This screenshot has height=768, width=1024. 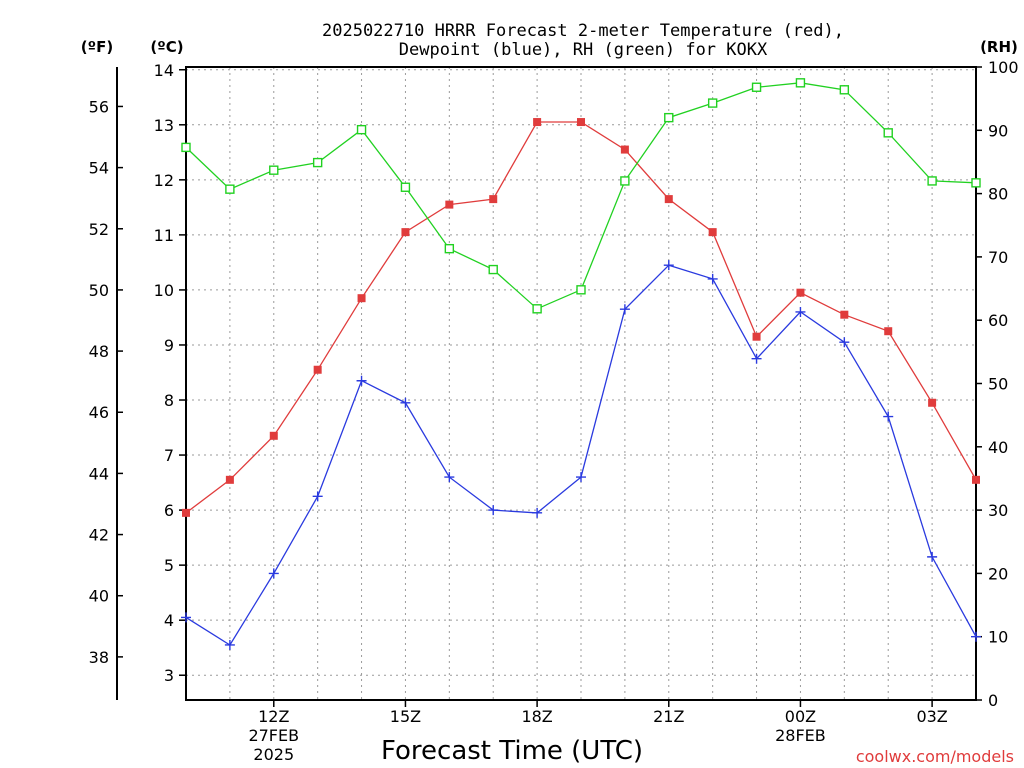 What do you see at coordinates (99, 412) in the screenshot?
I see `fahrenheit-tick-label: 46` at bounding box center [99, 412].